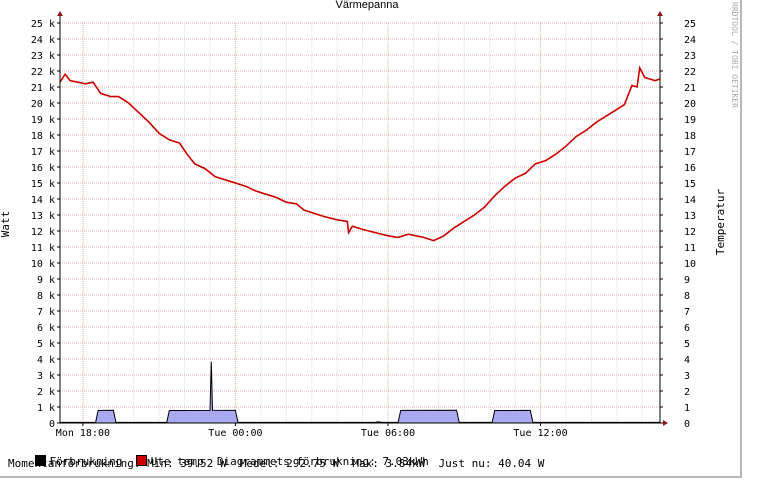  What do you see at coordinates (43, 72) in the screenshot?
I see `y-tick-label-left: 22 k` at bounding box center [43, 72].